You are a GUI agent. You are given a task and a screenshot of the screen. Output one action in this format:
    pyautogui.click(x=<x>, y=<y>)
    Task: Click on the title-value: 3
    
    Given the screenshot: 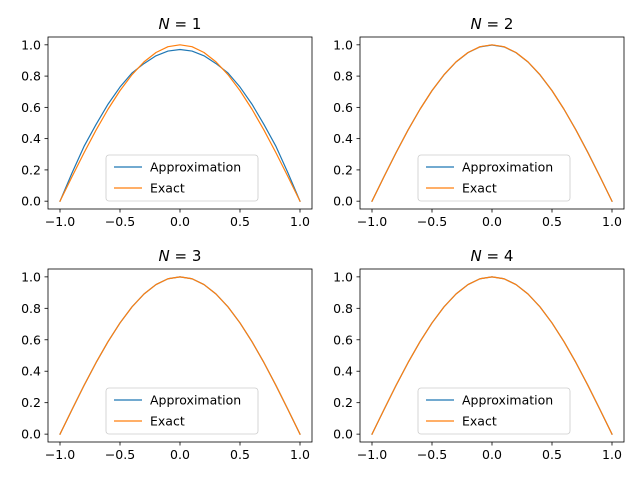 What is the action you would take?
    pyautogui.click(x=197, y=256)
    